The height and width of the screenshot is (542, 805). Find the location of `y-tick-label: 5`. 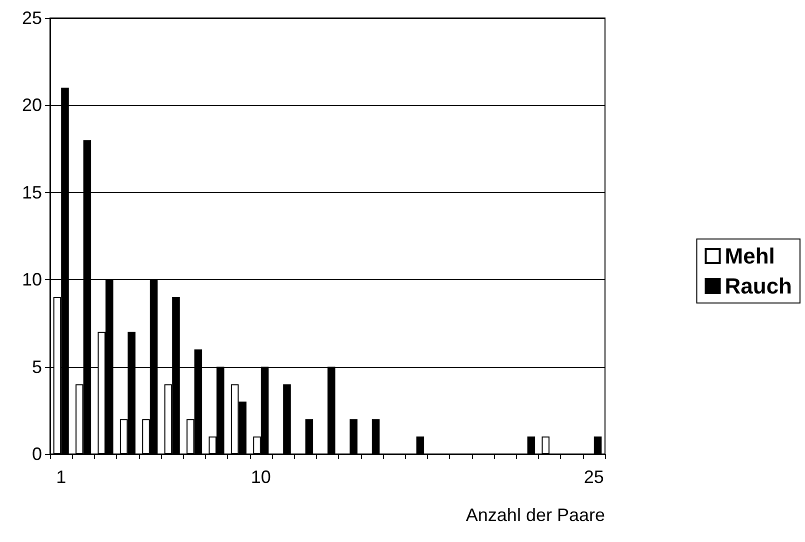

y-tick-label: 5 is located at coordinates (37, 366).